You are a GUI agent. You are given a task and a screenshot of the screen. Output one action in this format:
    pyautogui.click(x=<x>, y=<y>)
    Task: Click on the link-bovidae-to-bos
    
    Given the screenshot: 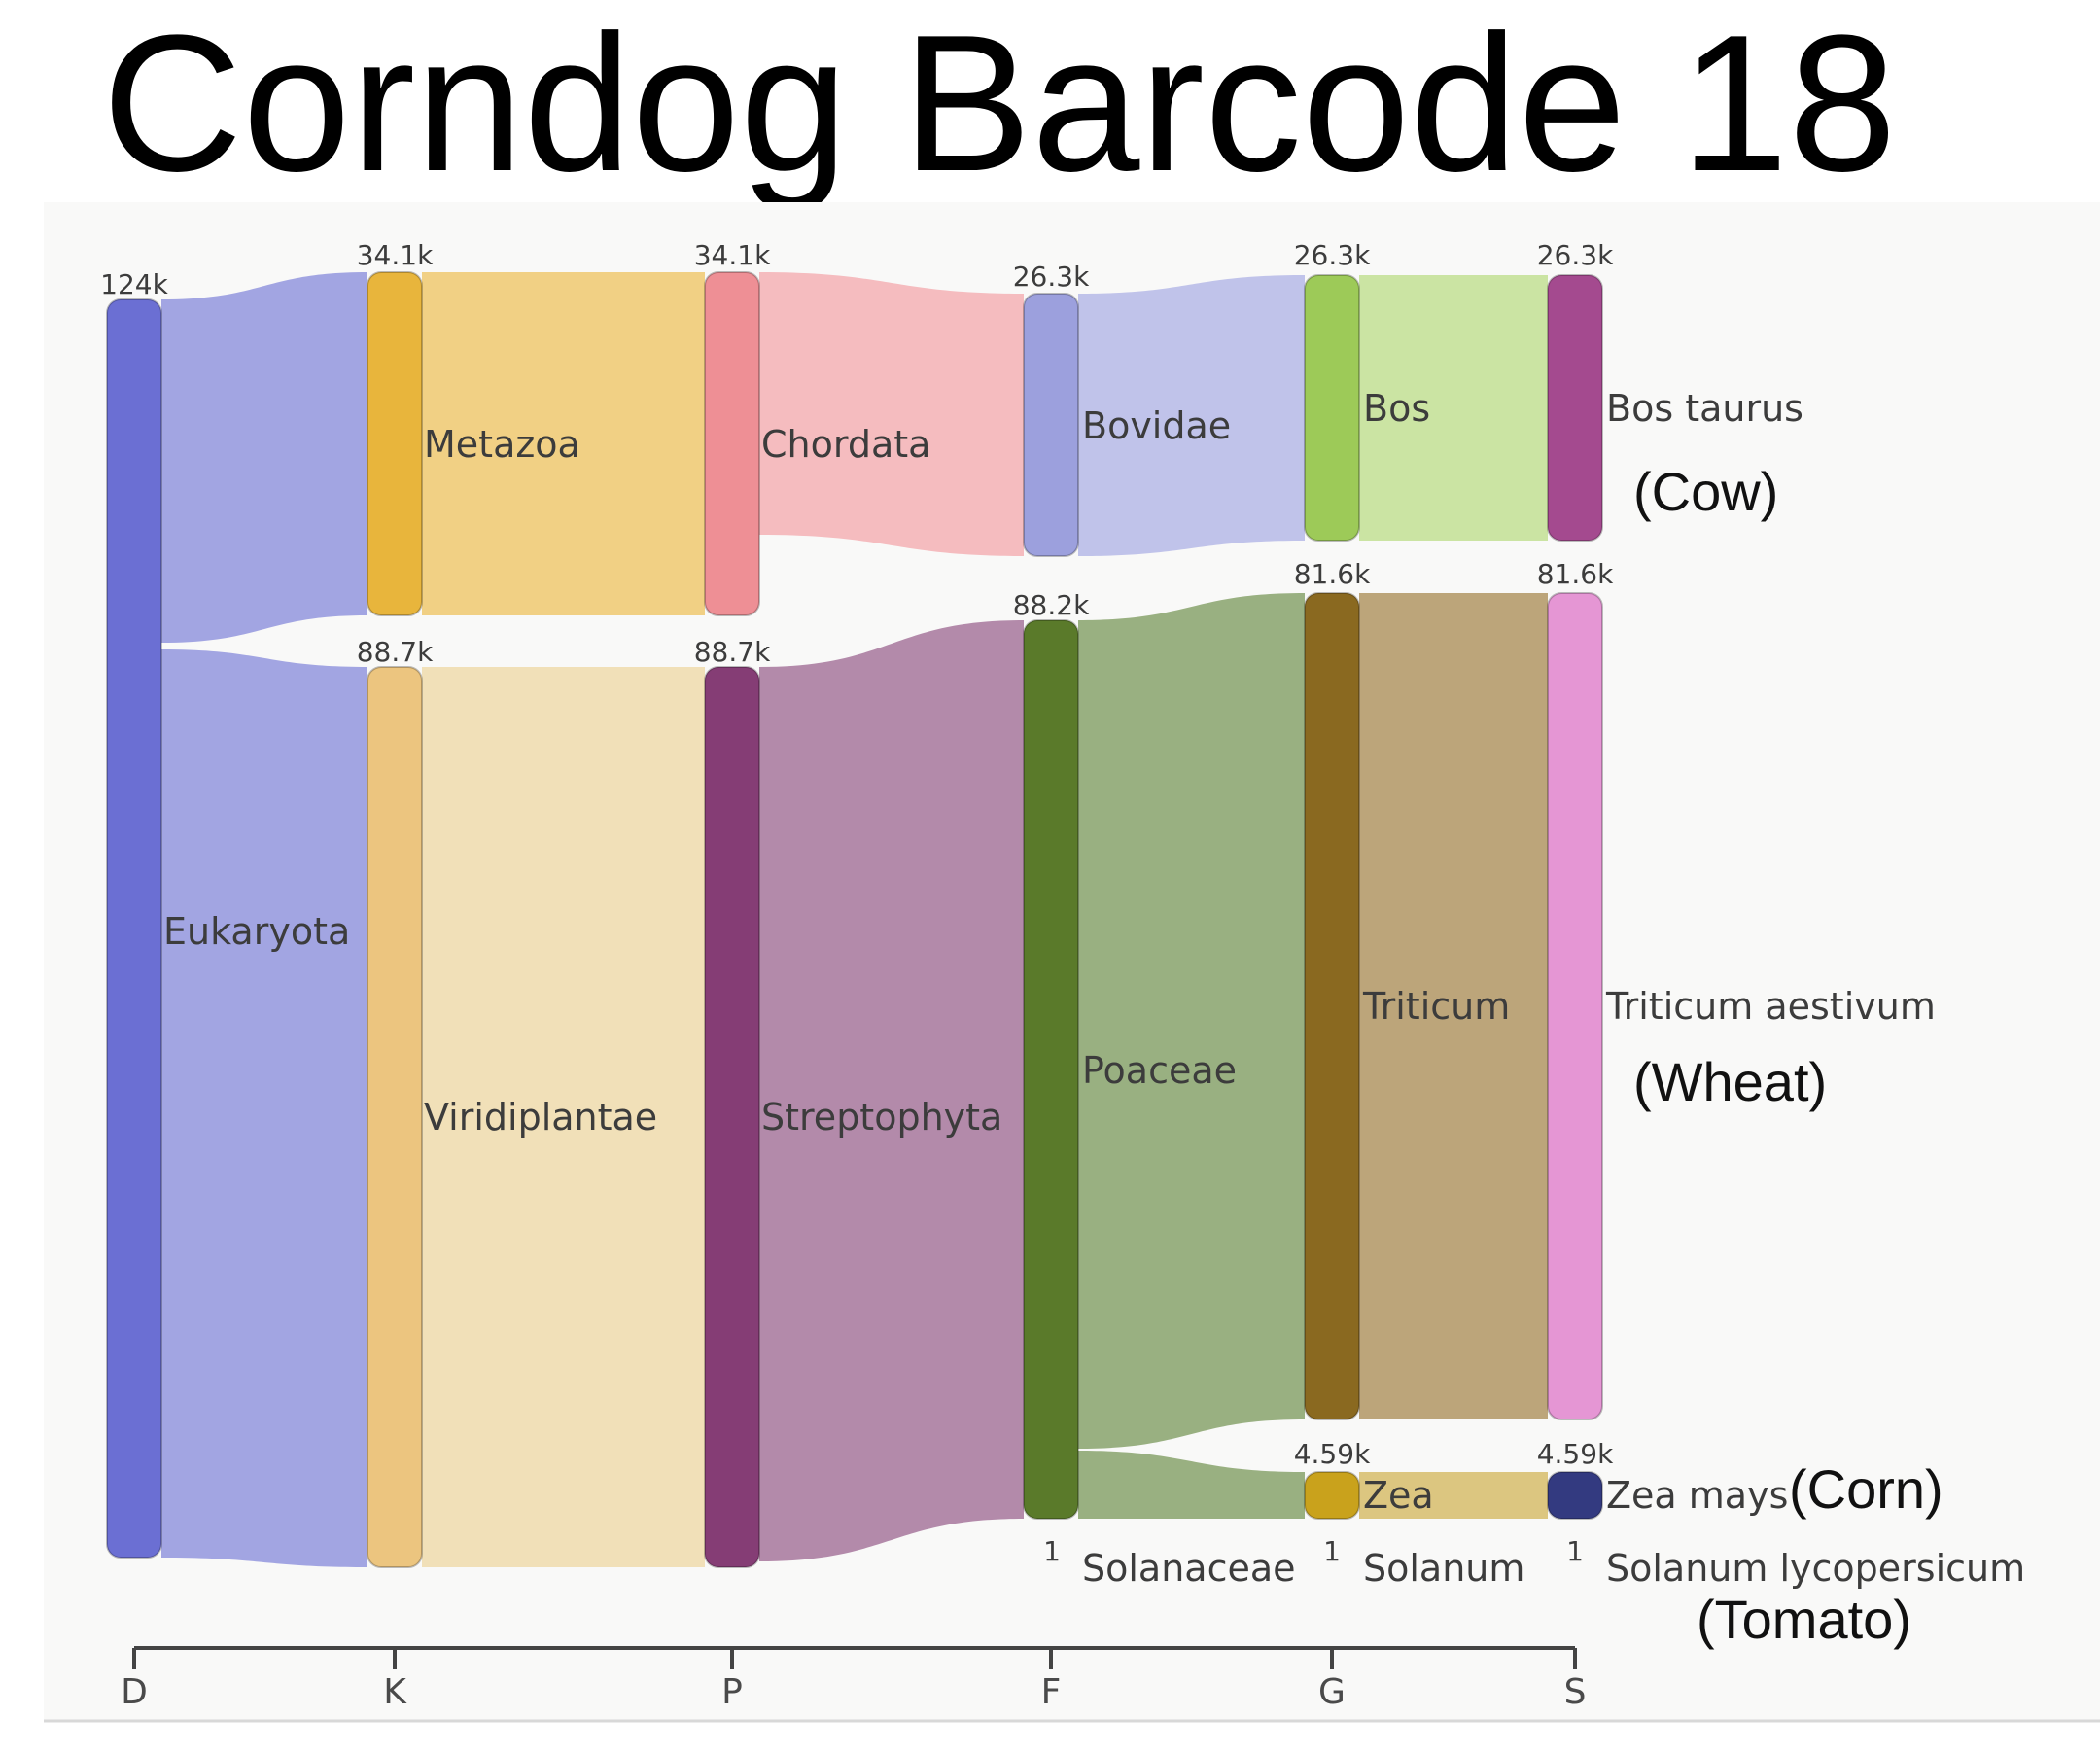 What is the action you would take?
    pyautogui.click(x=1191, y=415)
    